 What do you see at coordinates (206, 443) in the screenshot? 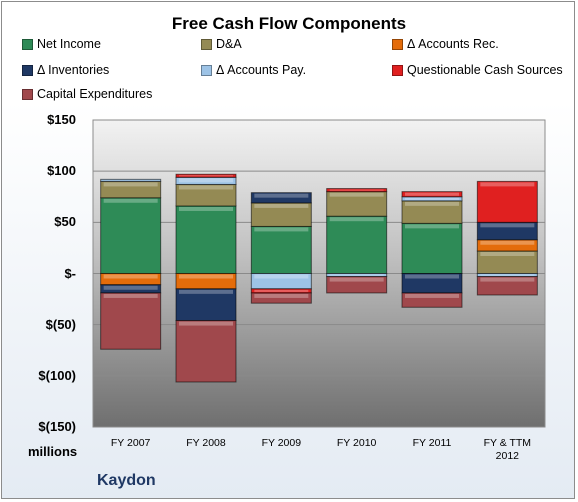
I see `x-tick-label: FY 2008` at bounding box center [206, 443].